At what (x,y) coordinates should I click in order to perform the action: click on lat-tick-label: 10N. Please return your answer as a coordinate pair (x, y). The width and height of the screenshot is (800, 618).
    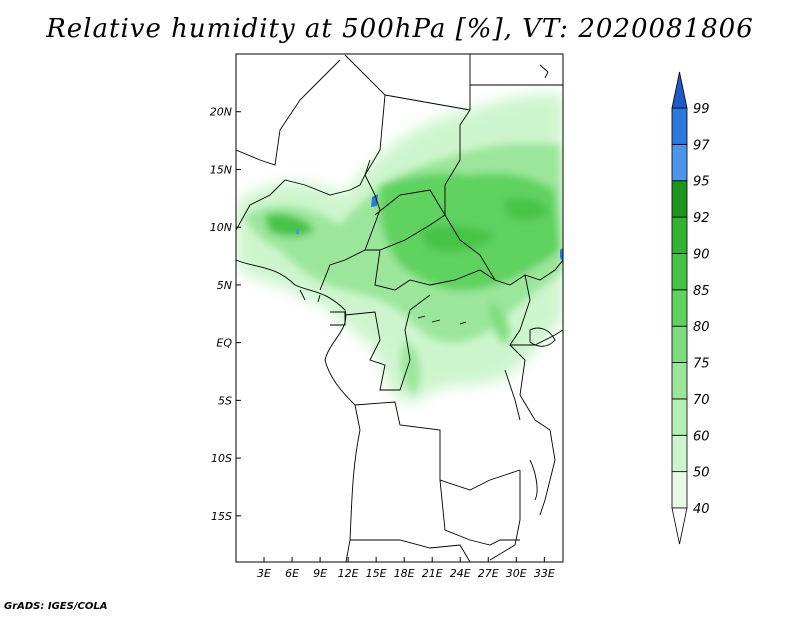
    Looking at the image, I should click on (221, 227).